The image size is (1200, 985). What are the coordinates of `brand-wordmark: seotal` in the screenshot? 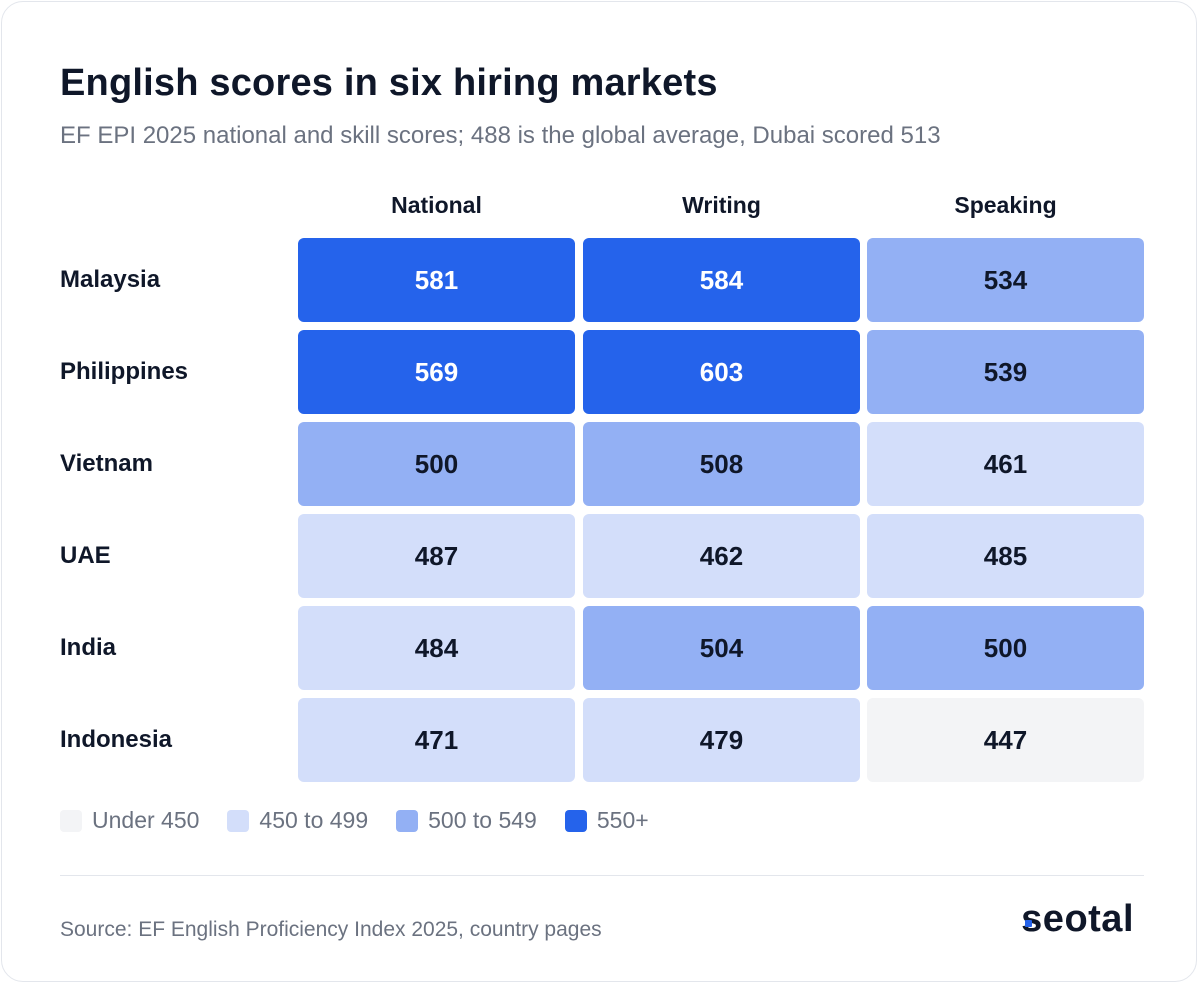 It's located at (1077, 919).